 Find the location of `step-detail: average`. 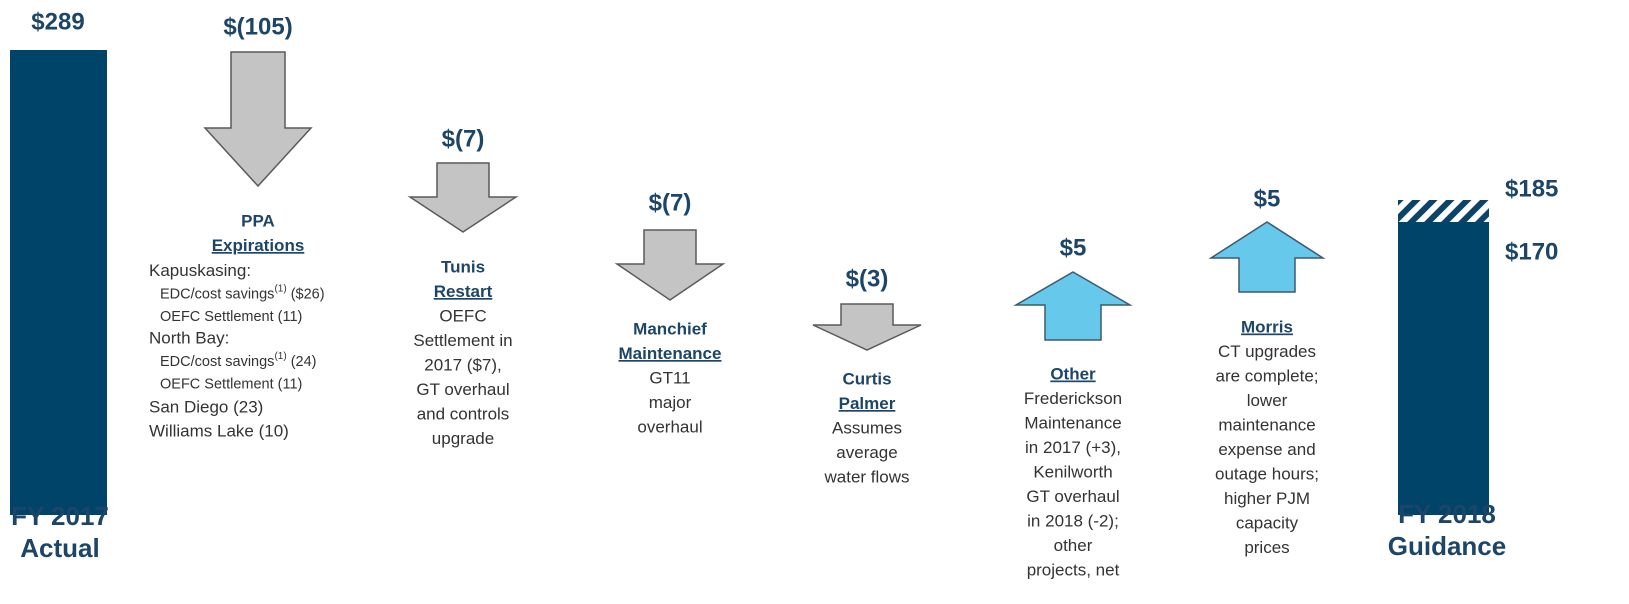

step-detail: average is located at coordinates (866, 452).